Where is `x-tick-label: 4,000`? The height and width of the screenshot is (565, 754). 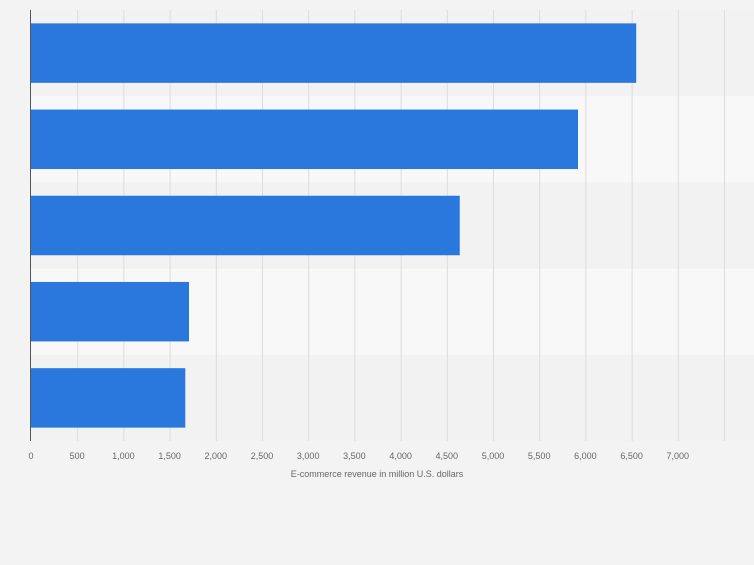 x-tick-label: 4,000 is located at coordinates (400, 456).